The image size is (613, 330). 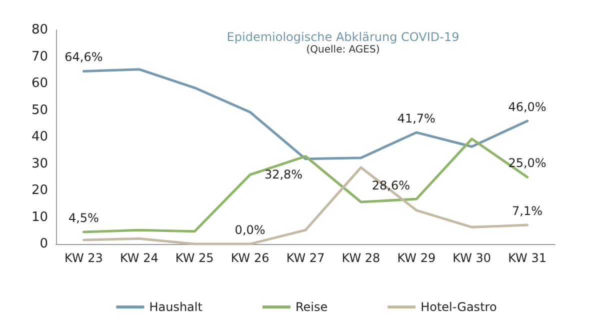 What do you see at coordinates (250, 258) in the screenshot?
I see `x-tick-label: KW 26` at bounding box center [250, 258].